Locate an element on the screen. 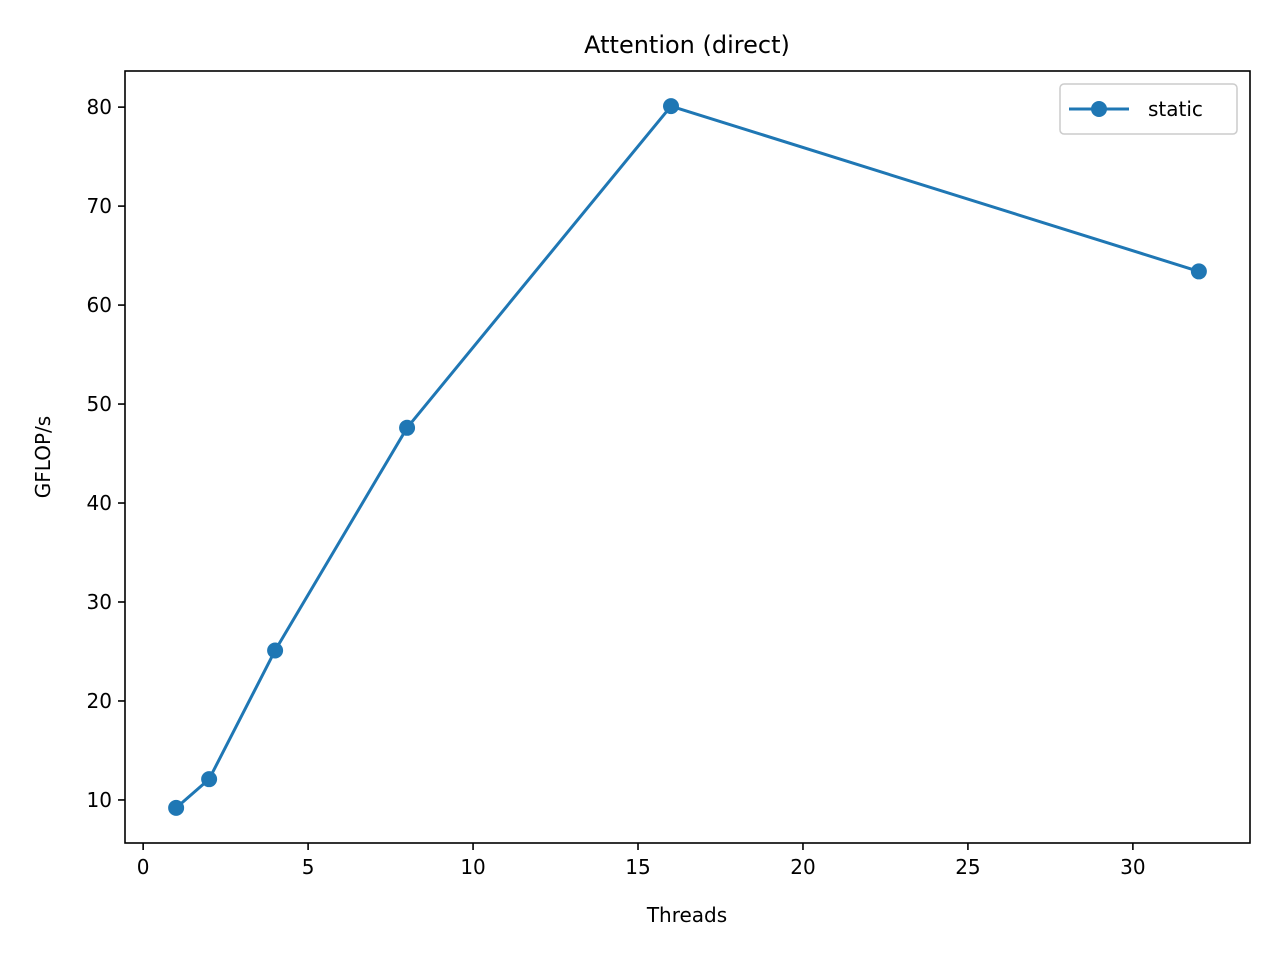  y-tick-label: 10 is located at coordinates (99, 800).